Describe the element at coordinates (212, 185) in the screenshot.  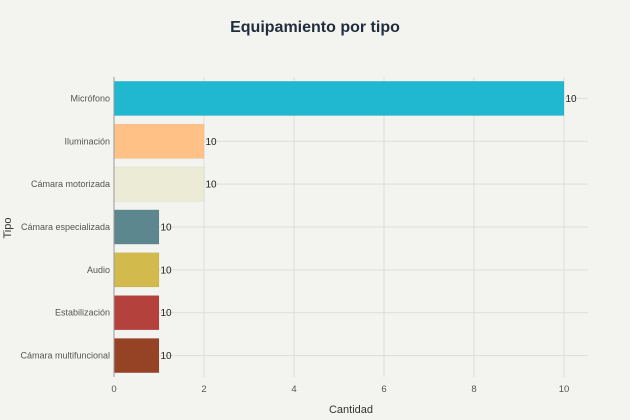
I see `data-label-3: 10` at that location.